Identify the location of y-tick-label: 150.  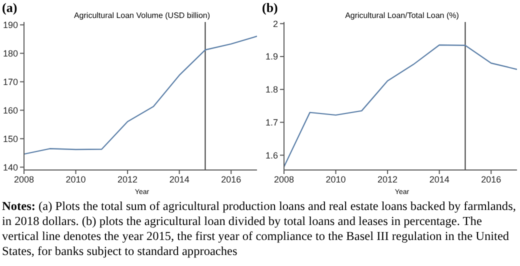
(10, 139).